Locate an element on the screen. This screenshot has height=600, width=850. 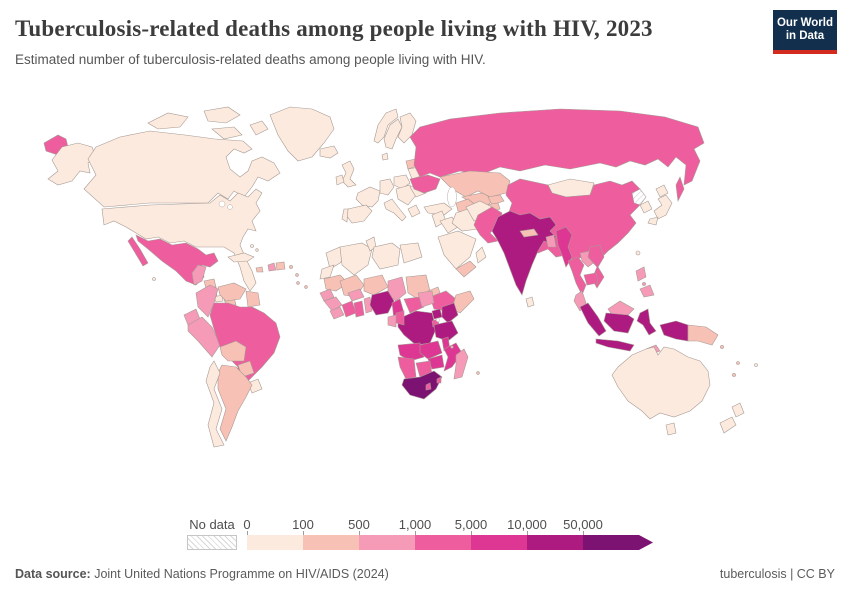
country-japan-hokkaido is located at coordinates (662, 191).